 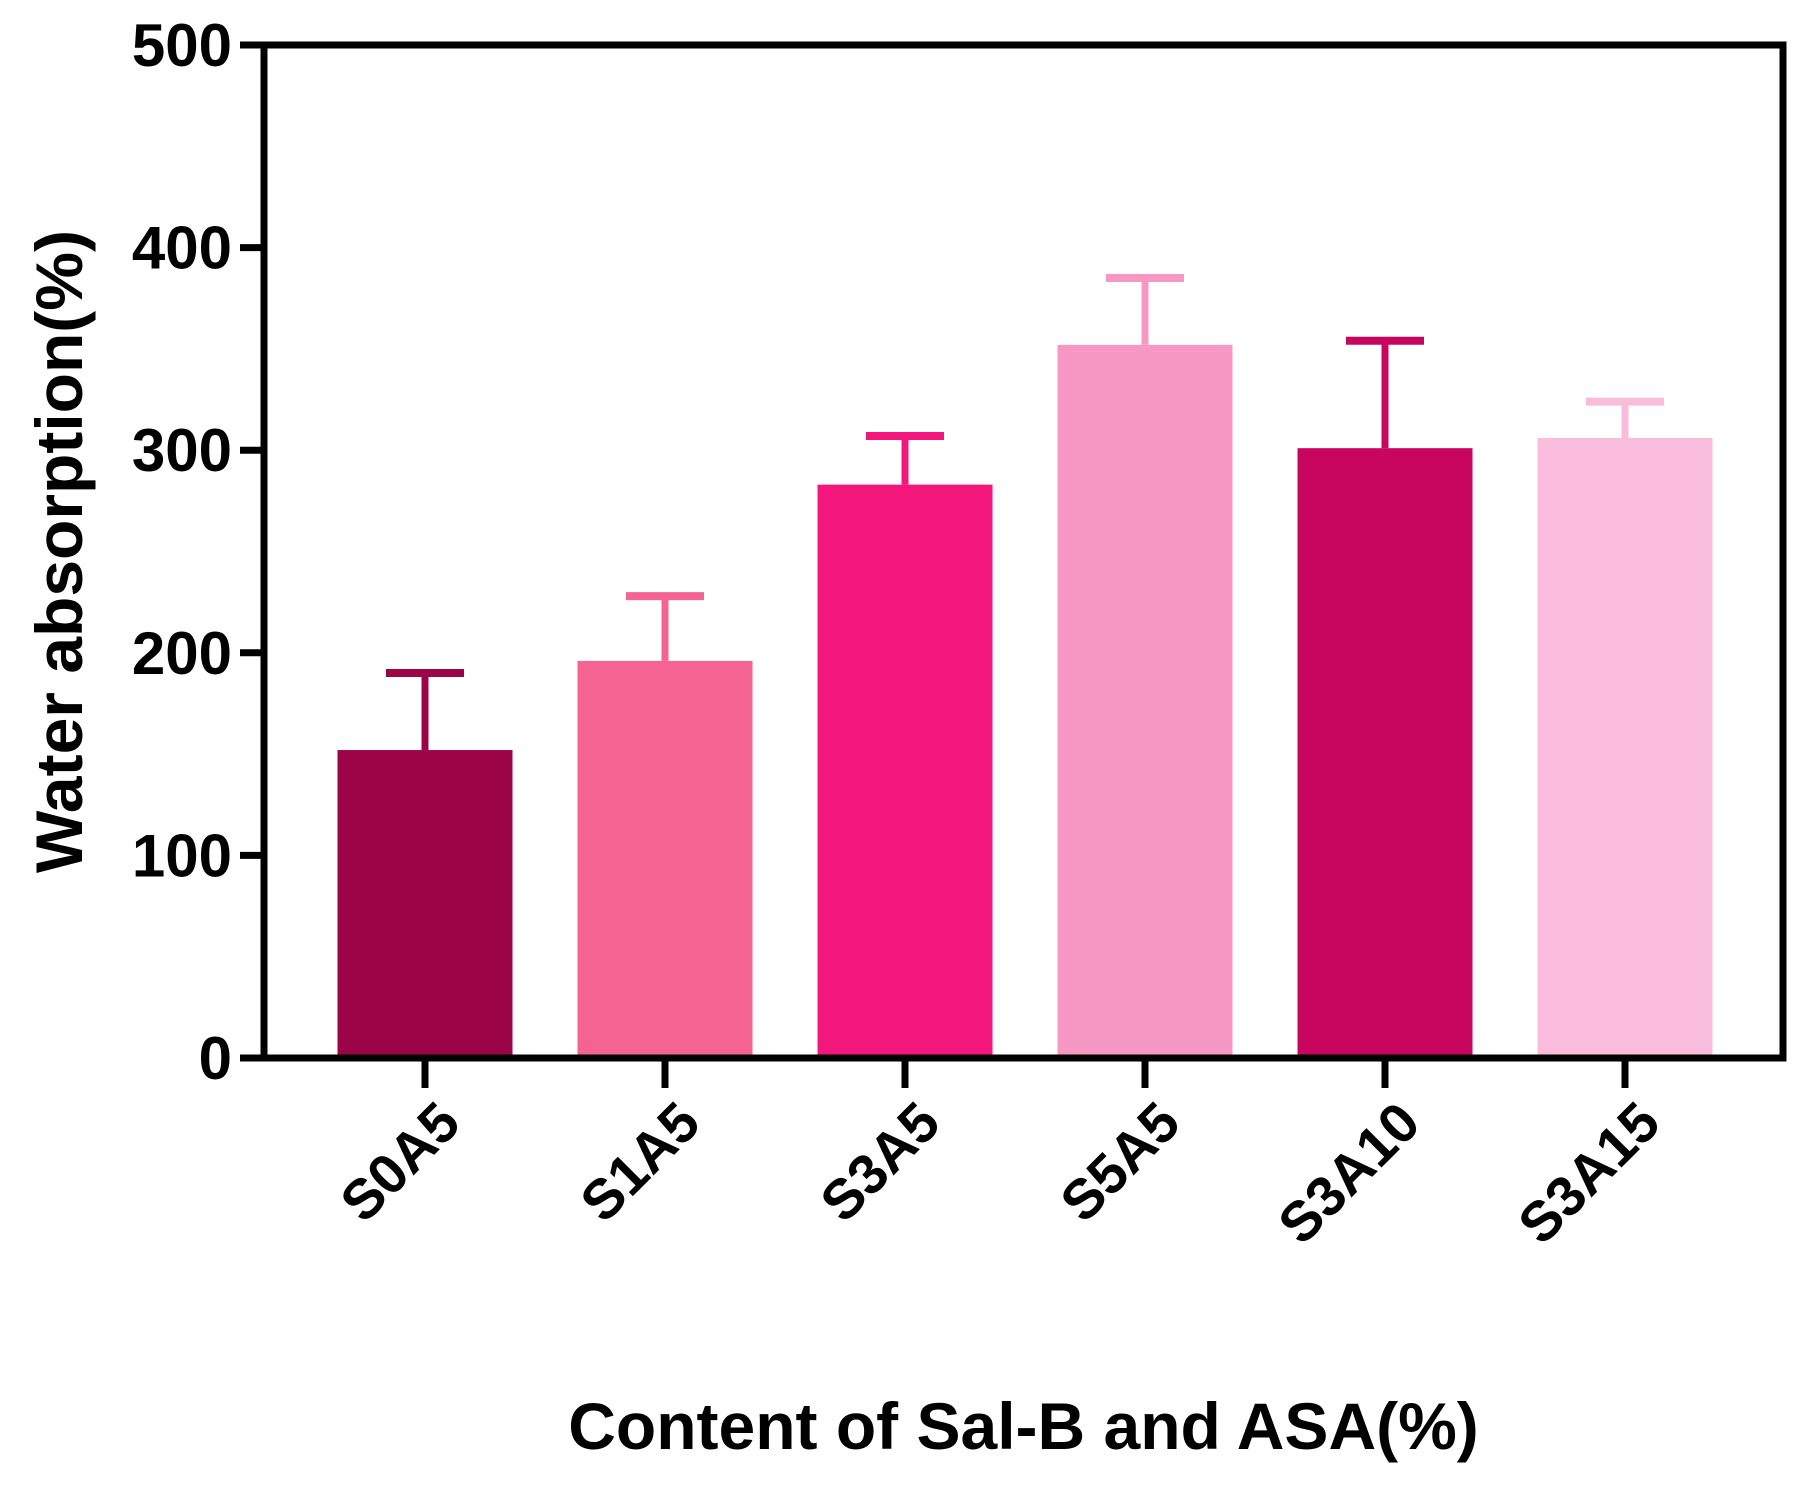 I want to click on bar-s3a15, so click(x=1625, y=748).